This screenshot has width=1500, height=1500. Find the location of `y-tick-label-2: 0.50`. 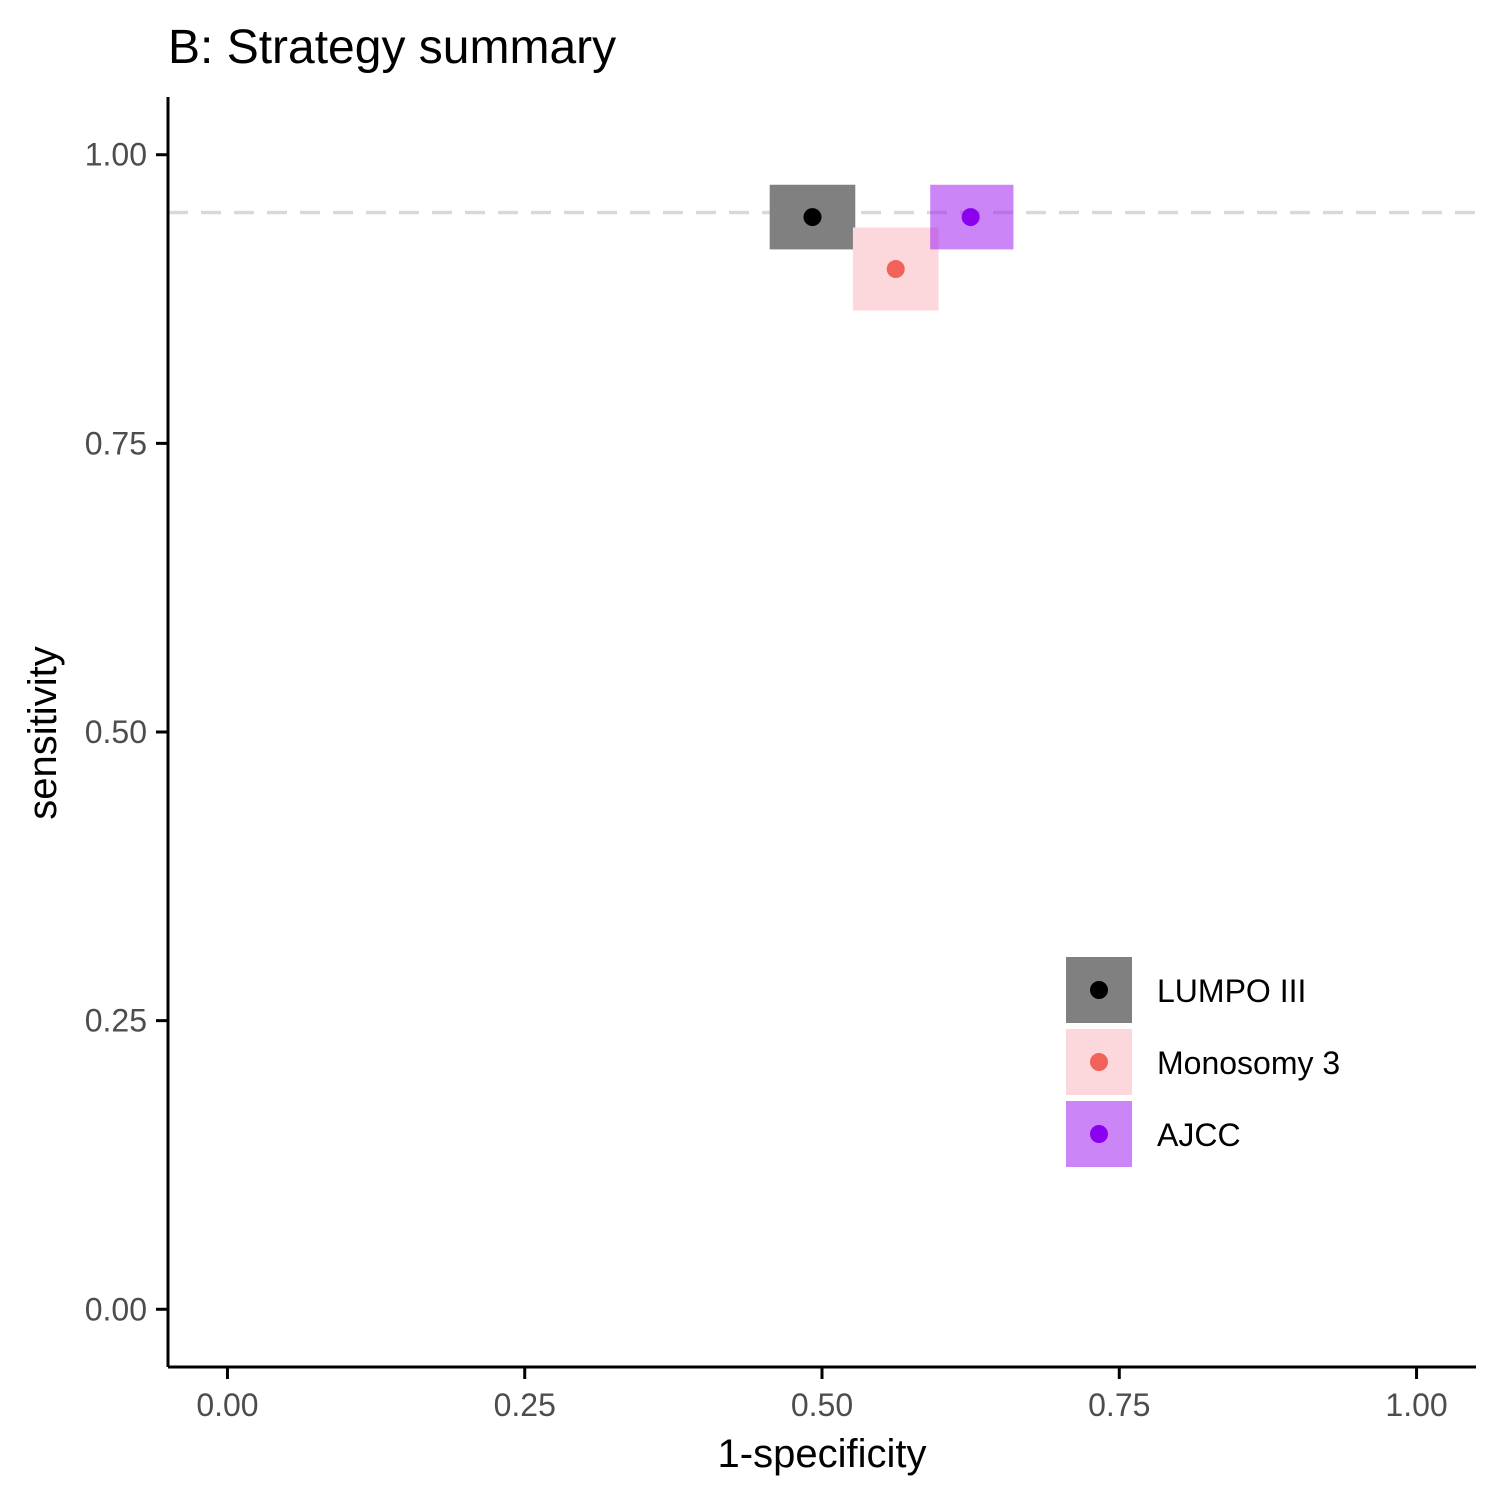

y-tick-label-2: 0.50 is located at coordinates (116, 732).